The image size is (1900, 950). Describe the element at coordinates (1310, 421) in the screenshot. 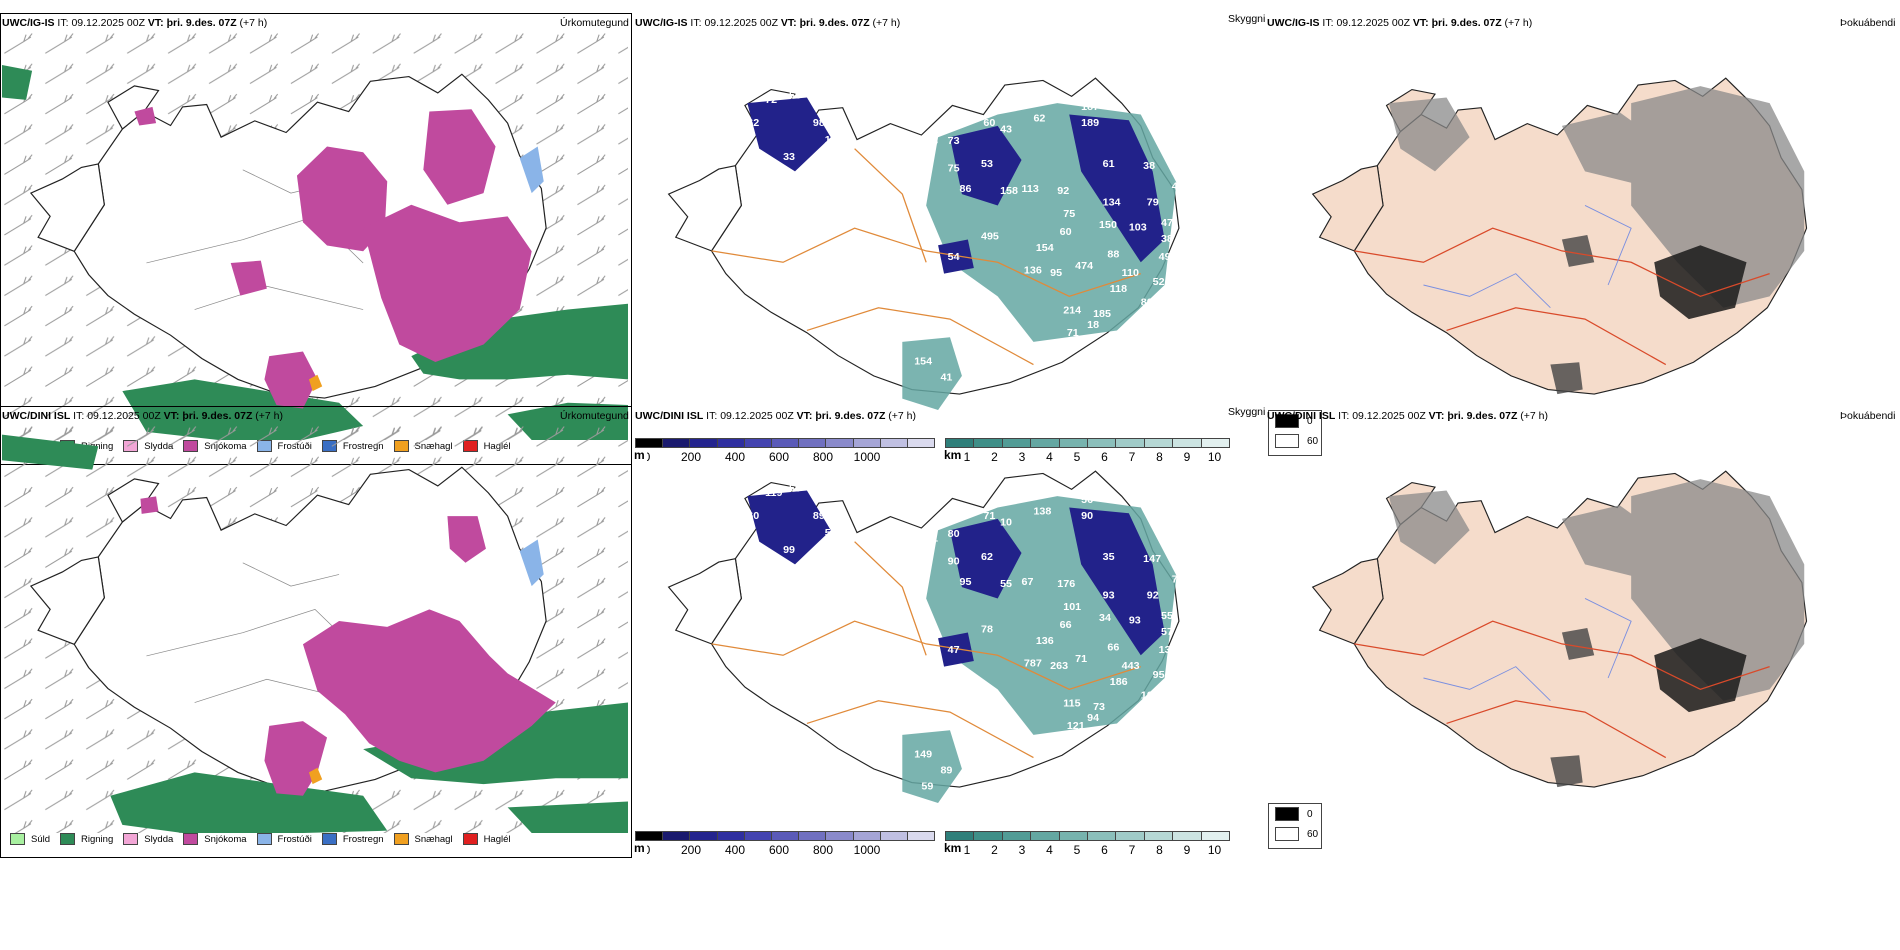

I see `fog-legend-label: 0` at that location.